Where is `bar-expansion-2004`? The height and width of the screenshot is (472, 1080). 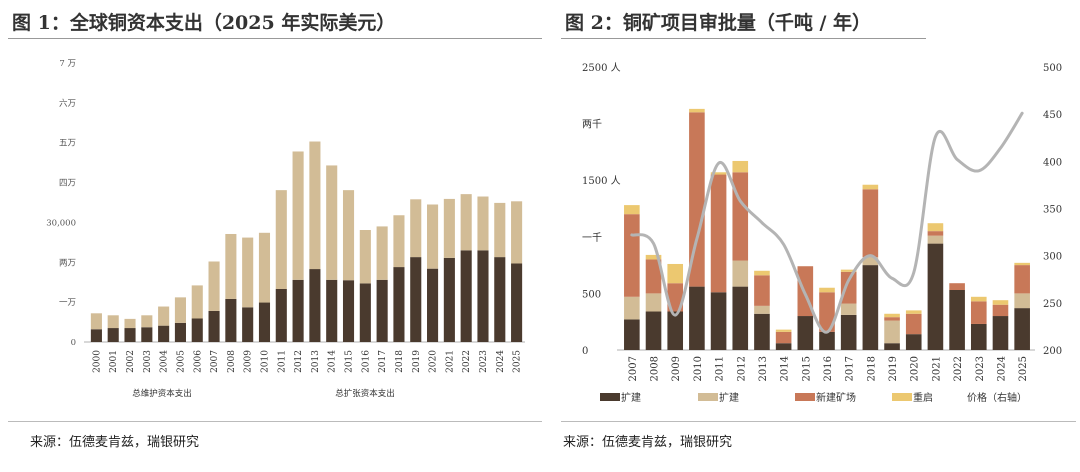
bar-expansion-2004 is located at coordinates (164, 316).